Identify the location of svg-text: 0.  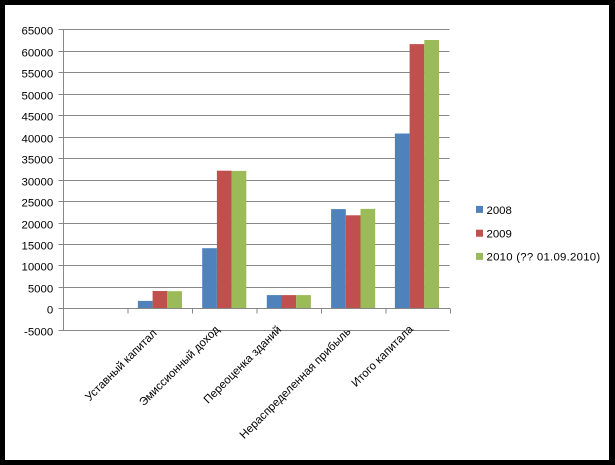
(50, 311).